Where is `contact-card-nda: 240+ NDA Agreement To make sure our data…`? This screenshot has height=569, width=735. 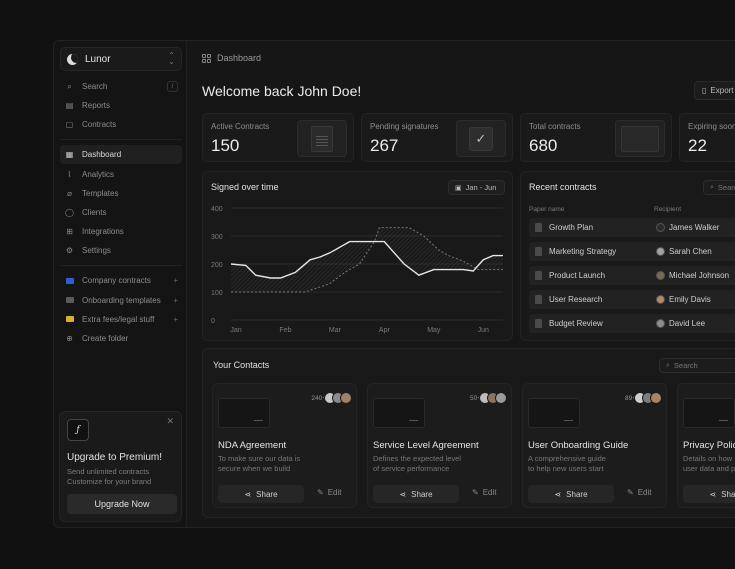
contact-card-nda: 240+ NDA Agreement To make sure our data… is located at coordinates (284, 445).